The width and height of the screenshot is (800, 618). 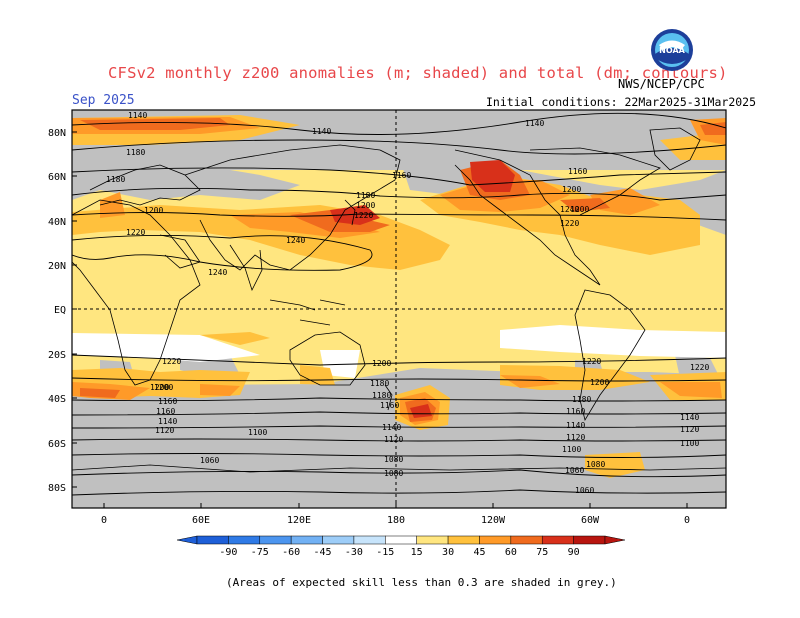 What do you see at coordinates (57, 133) in the screenshot?
I see `svg-text: 80N` at bounding box center [57, 133].